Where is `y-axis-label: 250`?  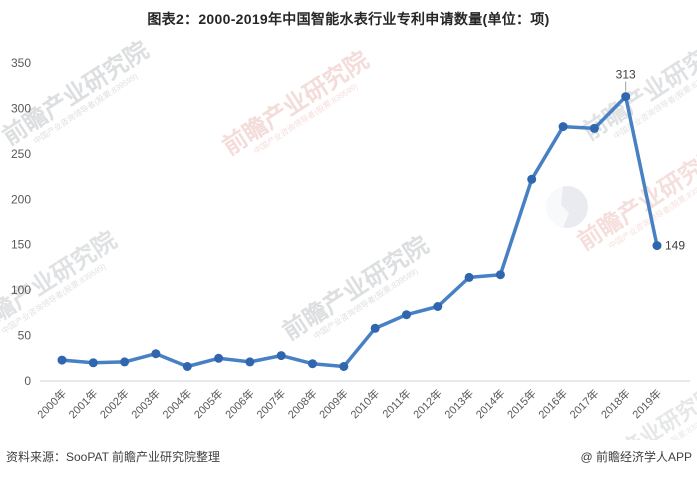 y-axis-label: 250 is located at coordinates (21, 154).